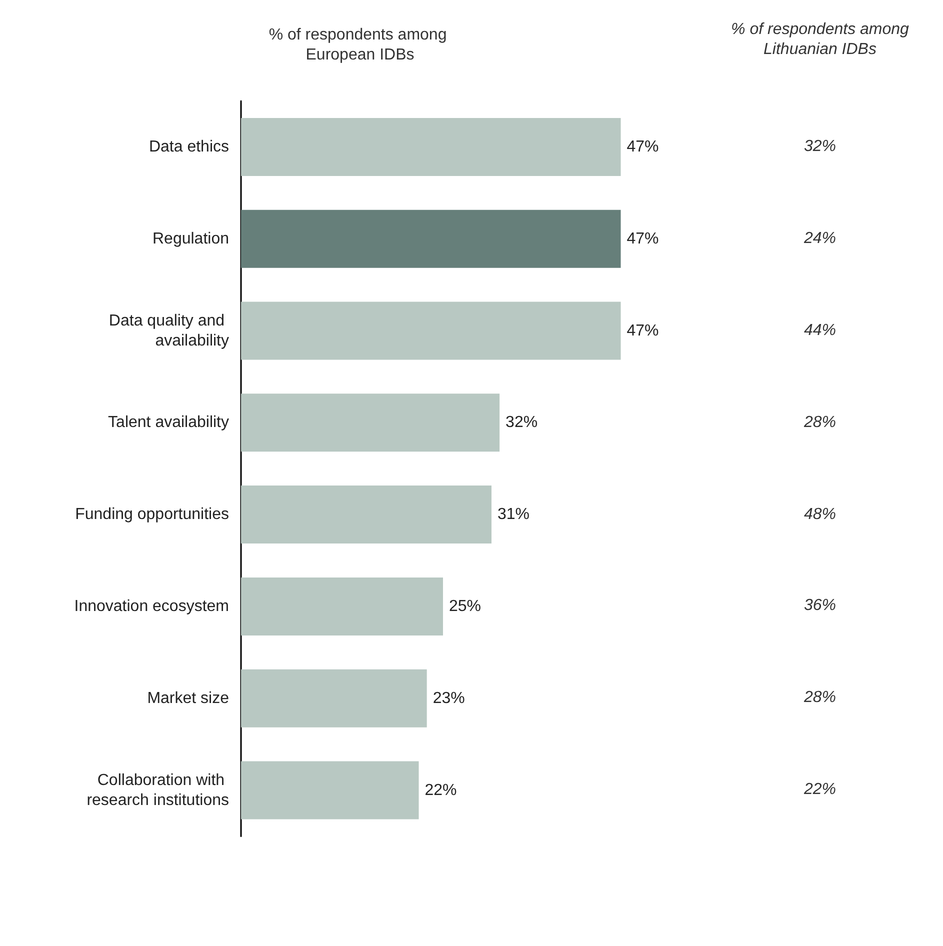 Image resolution: width=943 pixels, height=946 pixels. Describe the element at coordinates (168, 423) in the screenshot. I see `y-tick-label: Talent availability` at that location.